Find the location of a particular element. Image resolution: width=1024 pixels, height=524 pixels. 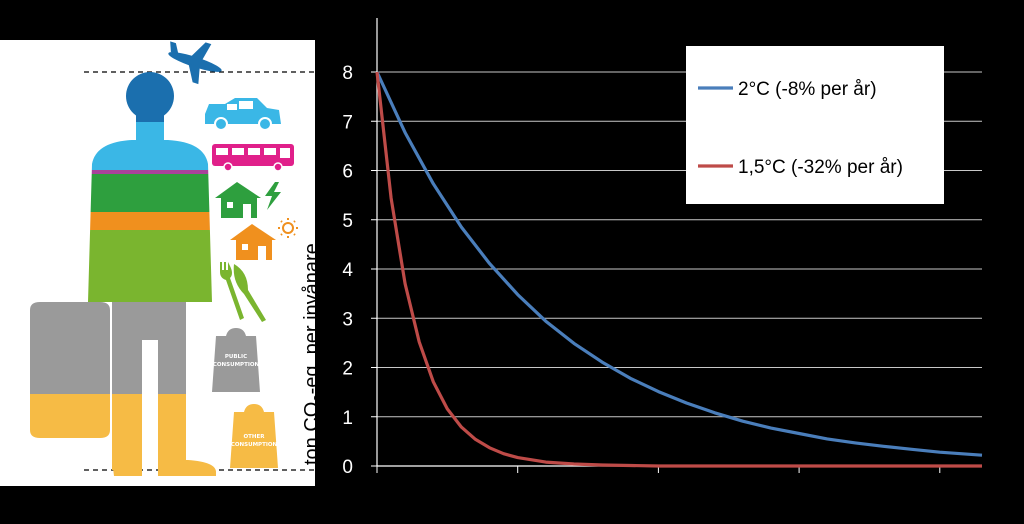

house-electricity-icon is located at coordinates (248, 200).